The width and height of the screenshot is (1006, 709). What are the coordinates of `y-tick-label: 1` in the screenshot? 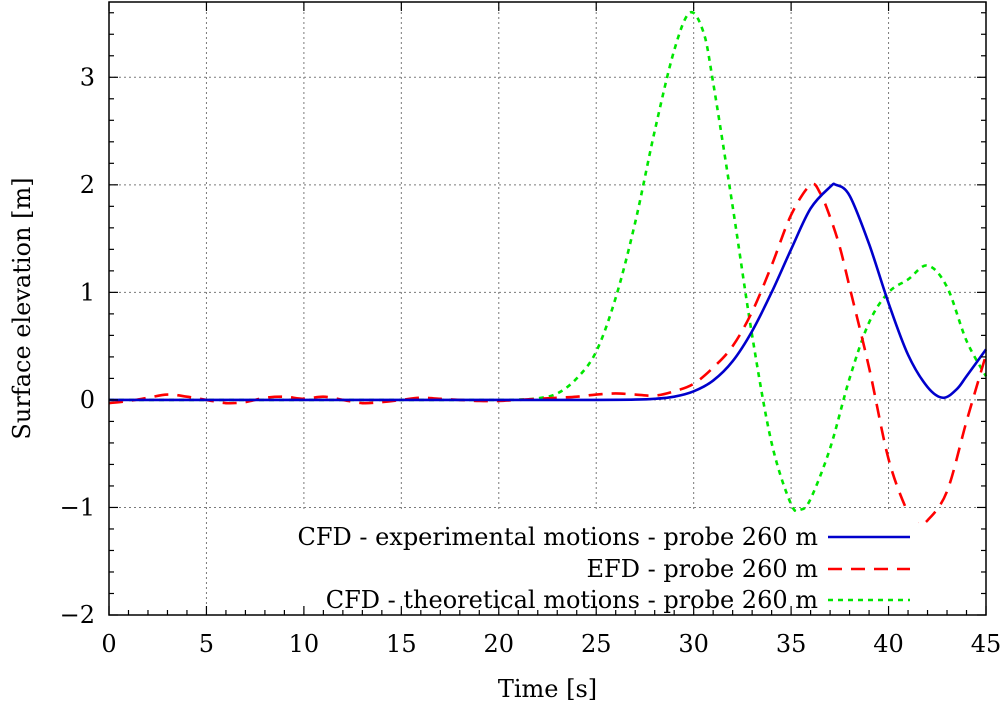 It's located at (87, 292).